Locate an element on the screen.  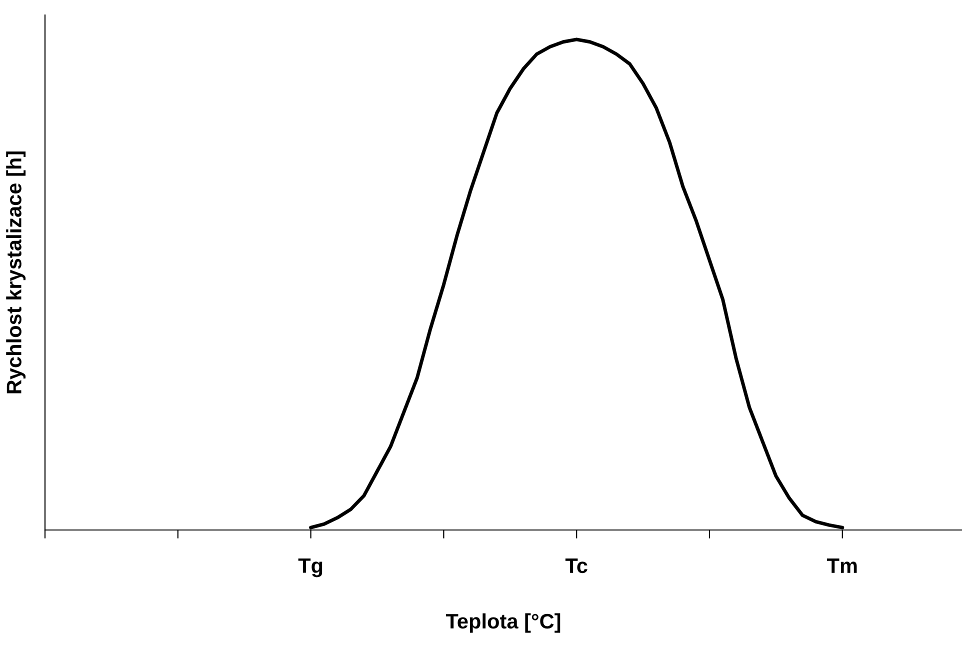
x-axis-title: Teplota [°C] is located at coordinates (503, 623).